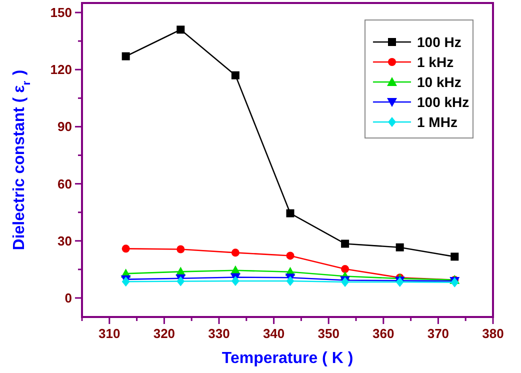 This screenshot has width=521, height=373. I want to click on x-tick-label: 330, so click(219, 333).